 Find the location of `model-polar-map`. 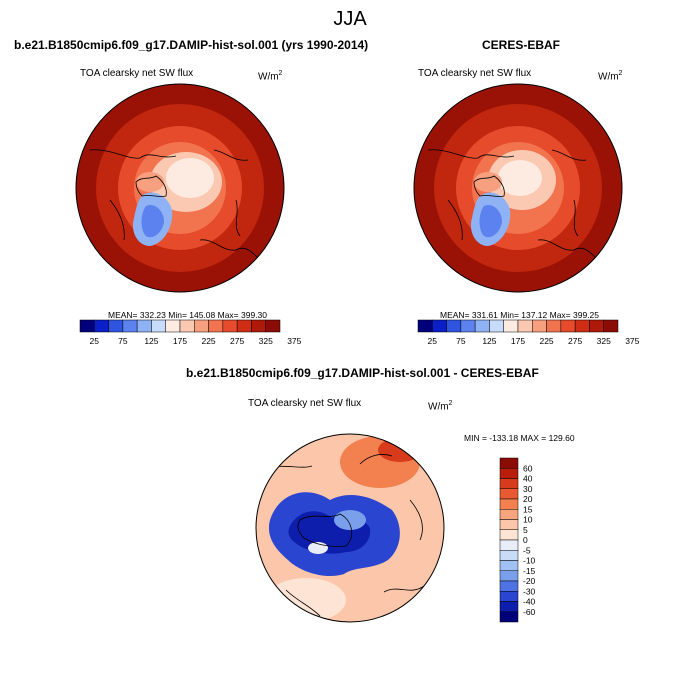

model-polar-map is located at coordinates (180, 188).